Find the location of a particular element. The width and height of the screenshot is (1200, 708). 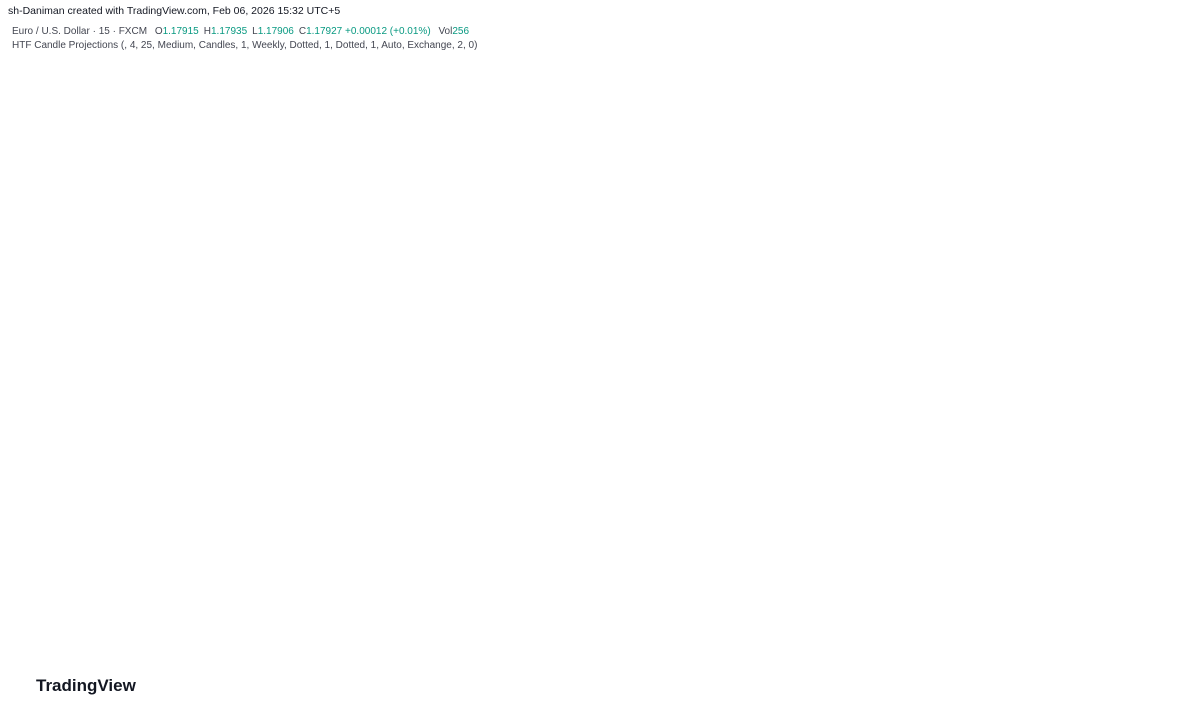

price-badge-label: 1.17759 is located at coordinates (1171, 521).